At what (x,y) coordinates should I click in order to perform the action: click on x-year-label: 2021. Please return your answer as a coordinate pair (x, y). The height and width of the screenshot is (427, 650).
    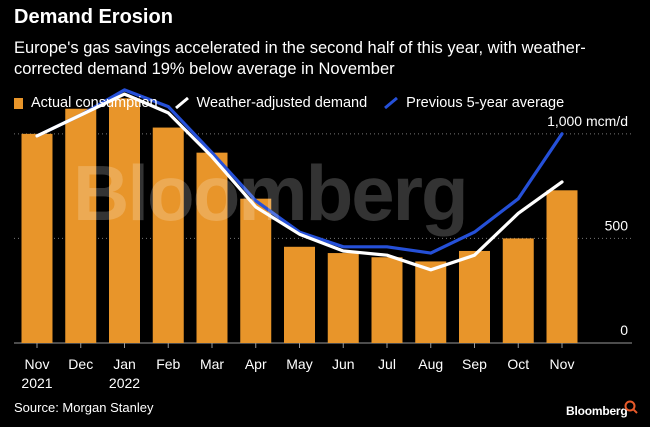
    Looking at the image, I should click on (36, 383).